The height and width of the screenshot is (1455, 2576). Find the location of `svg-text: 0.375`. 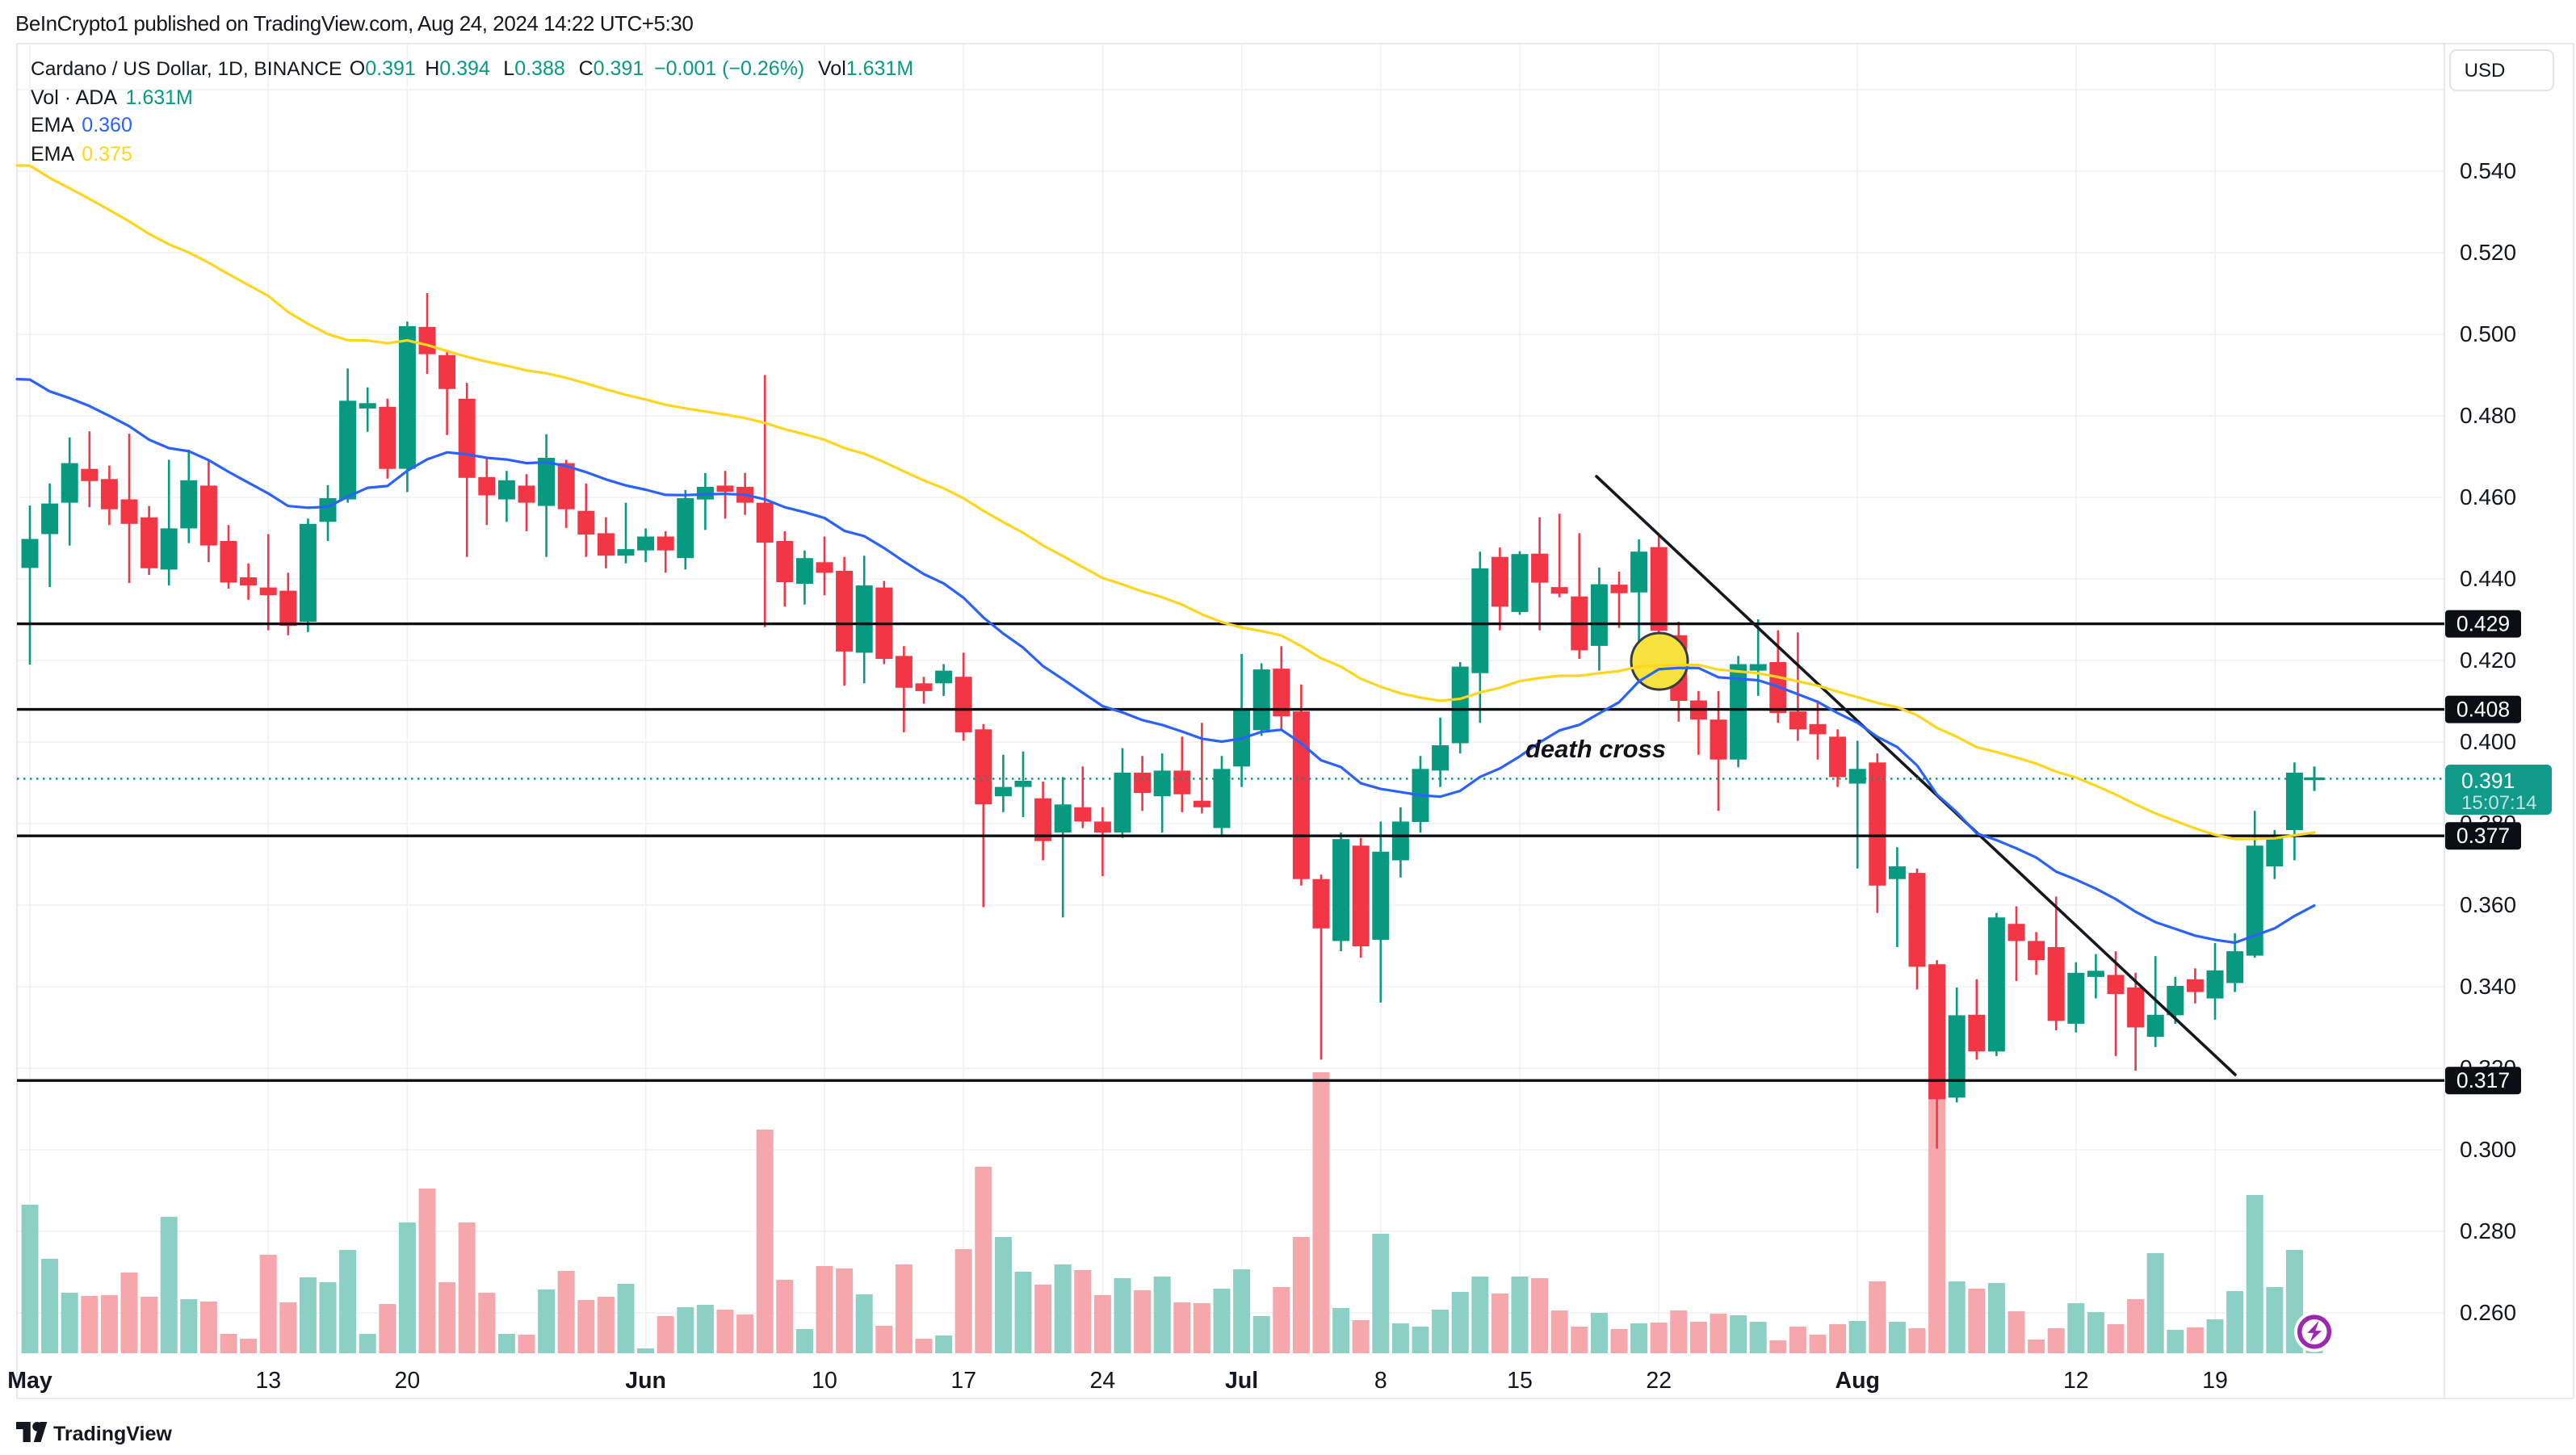

svg-text: 0.375 is located at coordinates (107, 154).